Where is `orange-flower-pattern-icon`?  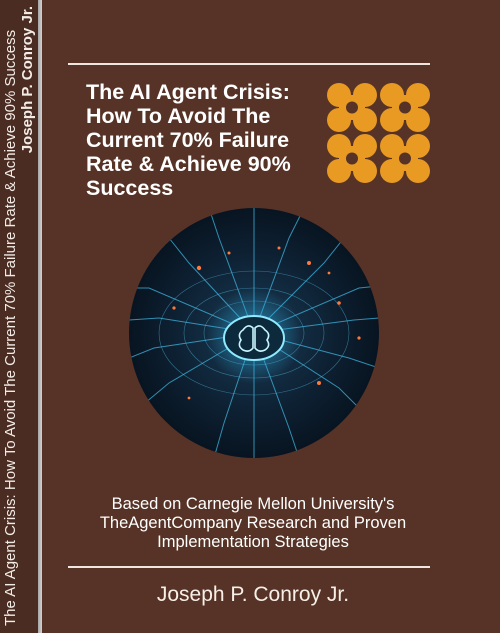
orange-flower-pattern-icon is located at coordinates (378, 133).